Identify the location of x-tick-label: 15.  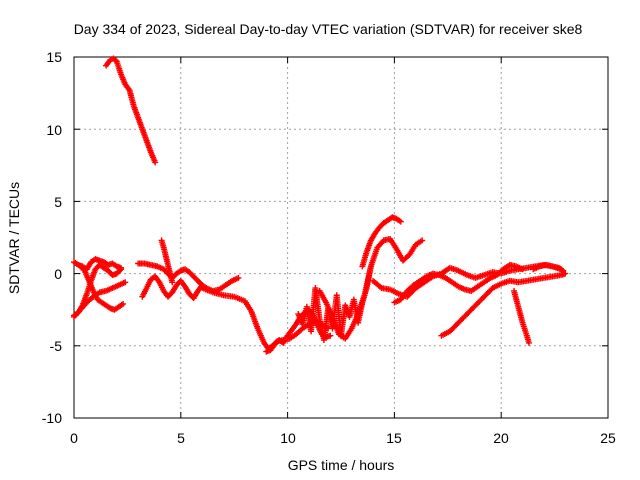
(394, 438).